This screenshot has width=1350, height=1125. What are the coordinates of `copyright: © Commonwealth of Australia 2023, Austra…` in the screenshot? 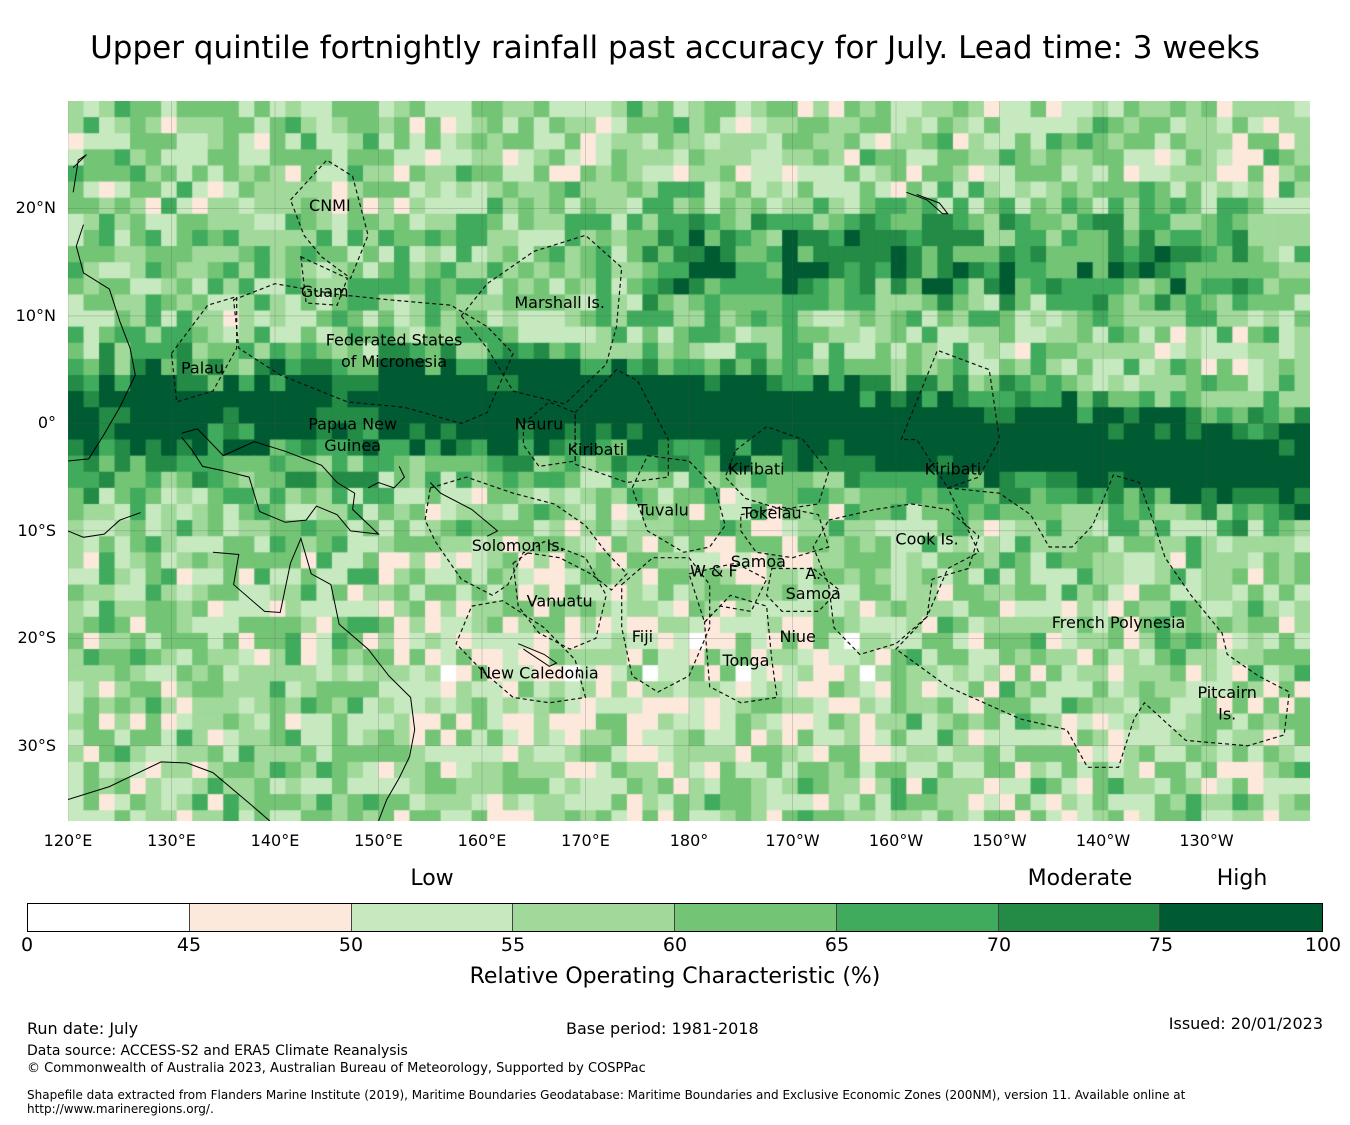 It's located at (336, 1068).